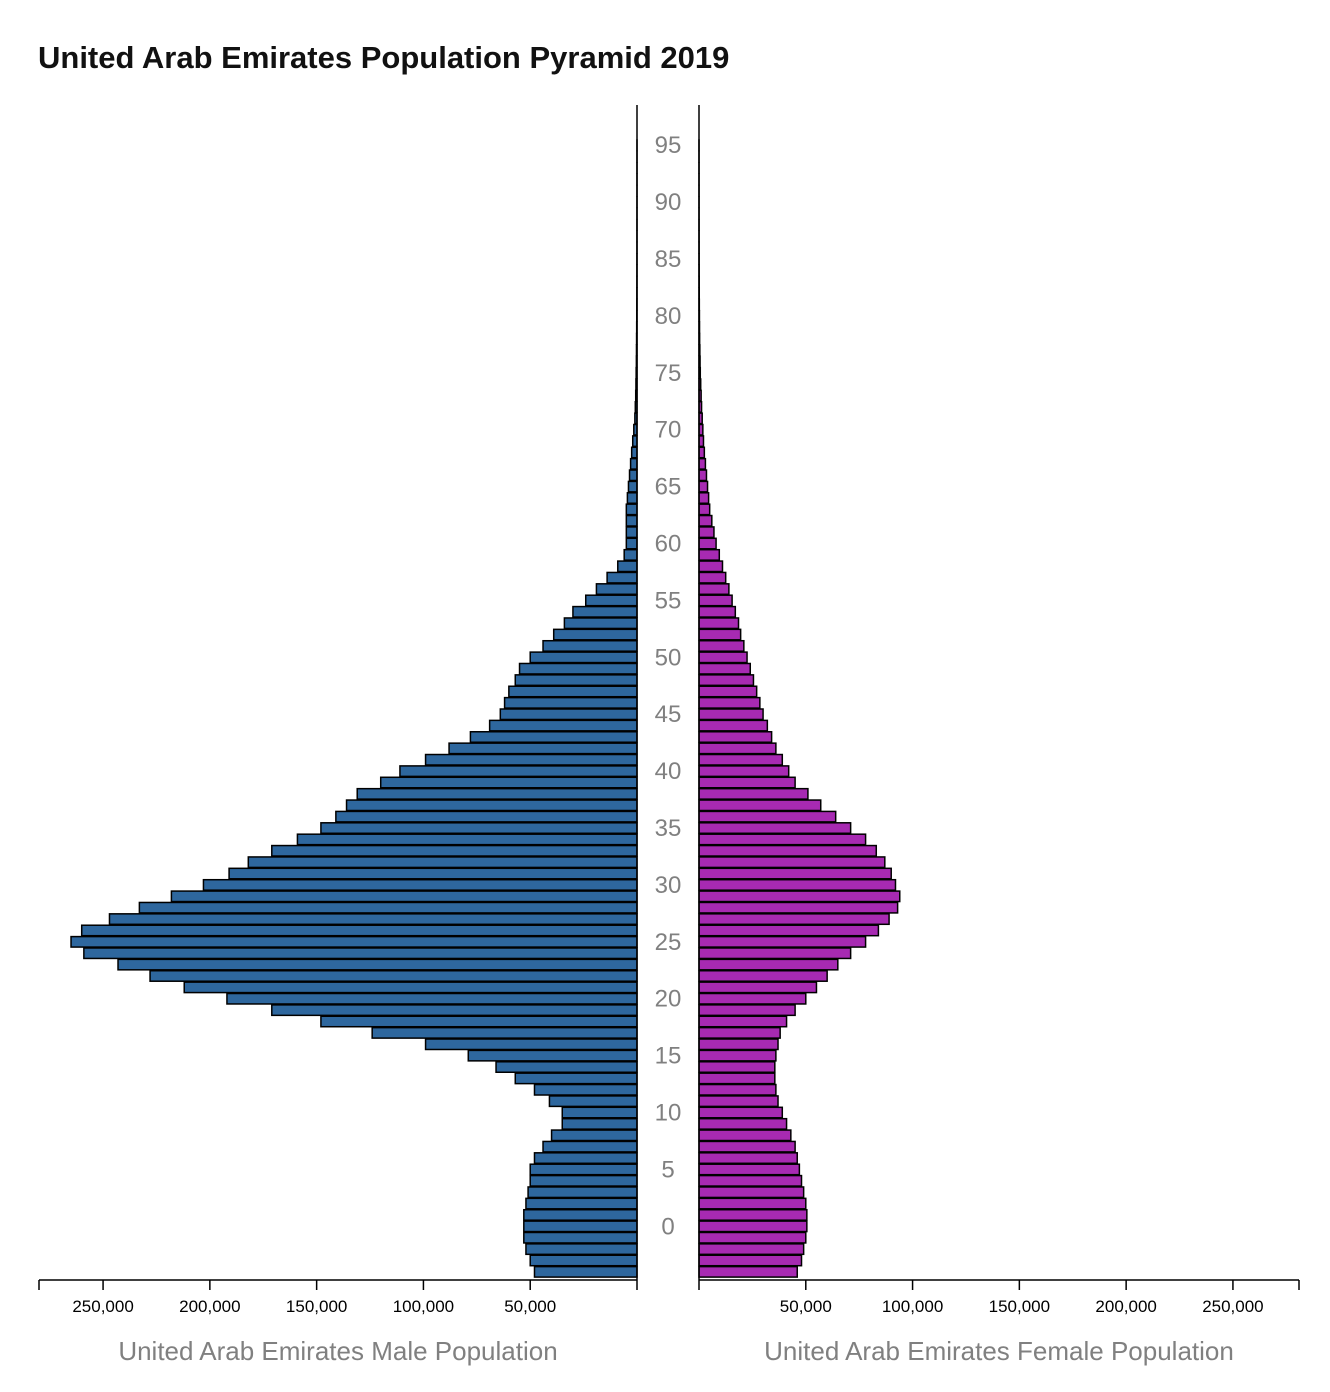 The height and width of the screenshot is (1392, 1330). I want to click on female-axis-title: United Arab Emirates Female Population, so click(999, 1351).